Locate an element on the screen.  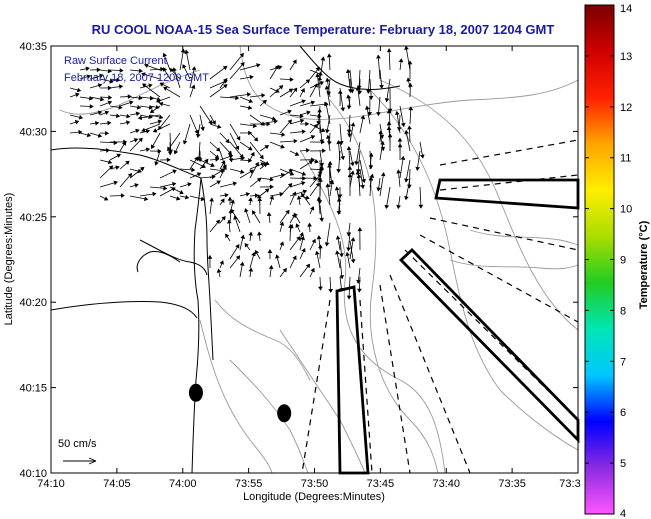
colorbar-tick-label: 8 is located at coordinates (623, 311).